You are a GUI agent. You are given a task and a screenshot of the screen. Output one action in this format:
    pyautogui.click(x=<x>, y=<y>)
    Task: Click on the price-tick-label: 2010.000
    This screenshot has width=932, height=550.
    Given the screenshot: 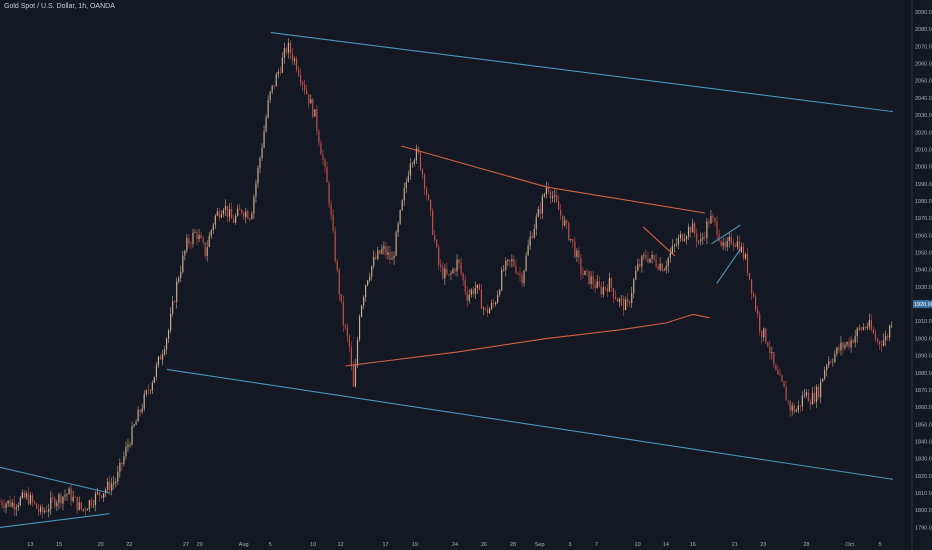 What is the action you would take?
    pyautogui.click(x=923, y=150)
    